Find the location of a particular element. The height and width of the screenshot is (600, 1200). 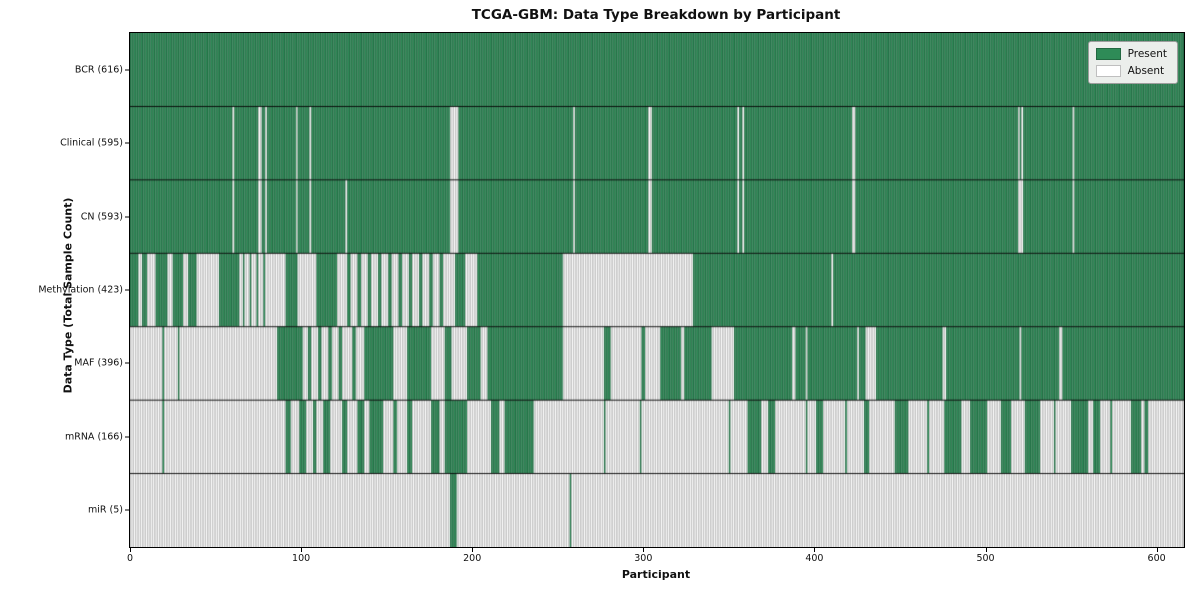

y-tick-label-methylation: Methylation (423) is located at coordinates (80, 290).